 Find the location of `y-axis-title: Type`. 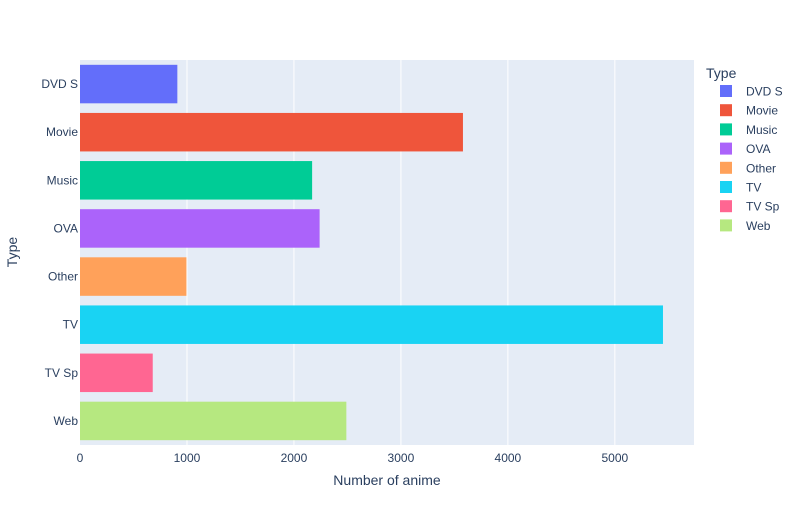

y-axis-title: Type is located at coordinates (12, 252).